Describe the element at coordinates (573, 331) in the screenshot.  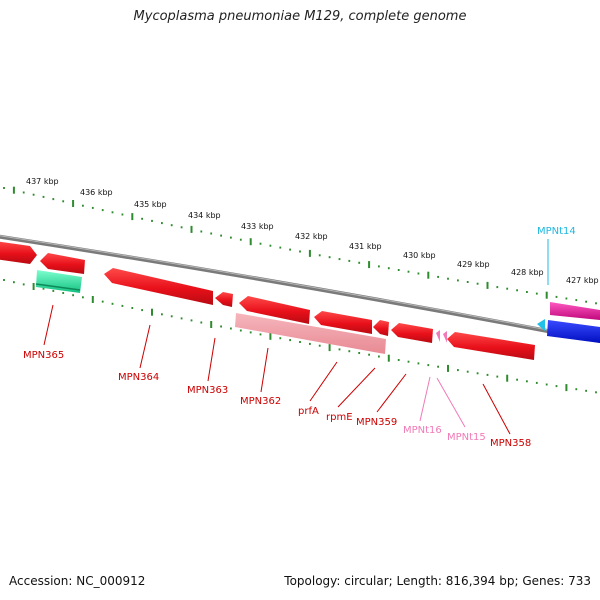
I see `gene-arrow-blue` at that location.